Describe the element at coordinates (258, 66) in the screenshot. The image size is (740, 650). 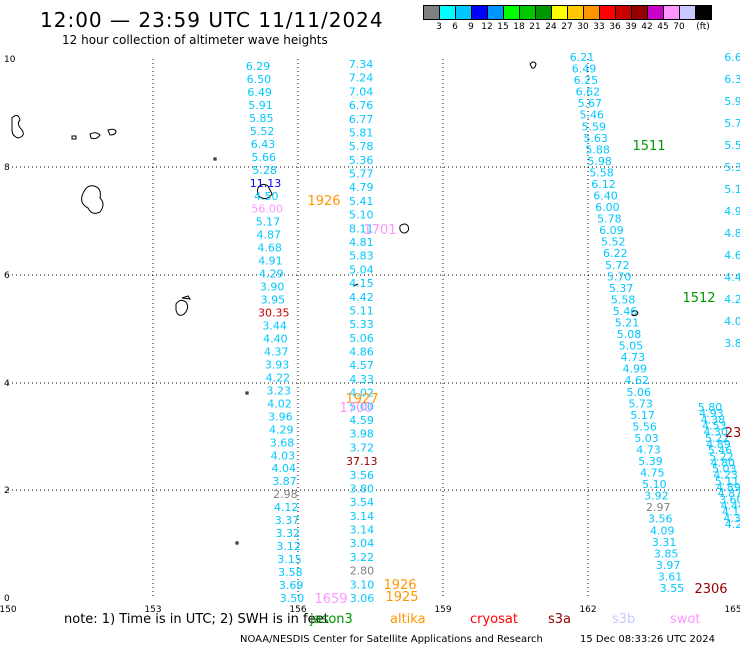
I see `wave-height-label: 6.29` at that location.